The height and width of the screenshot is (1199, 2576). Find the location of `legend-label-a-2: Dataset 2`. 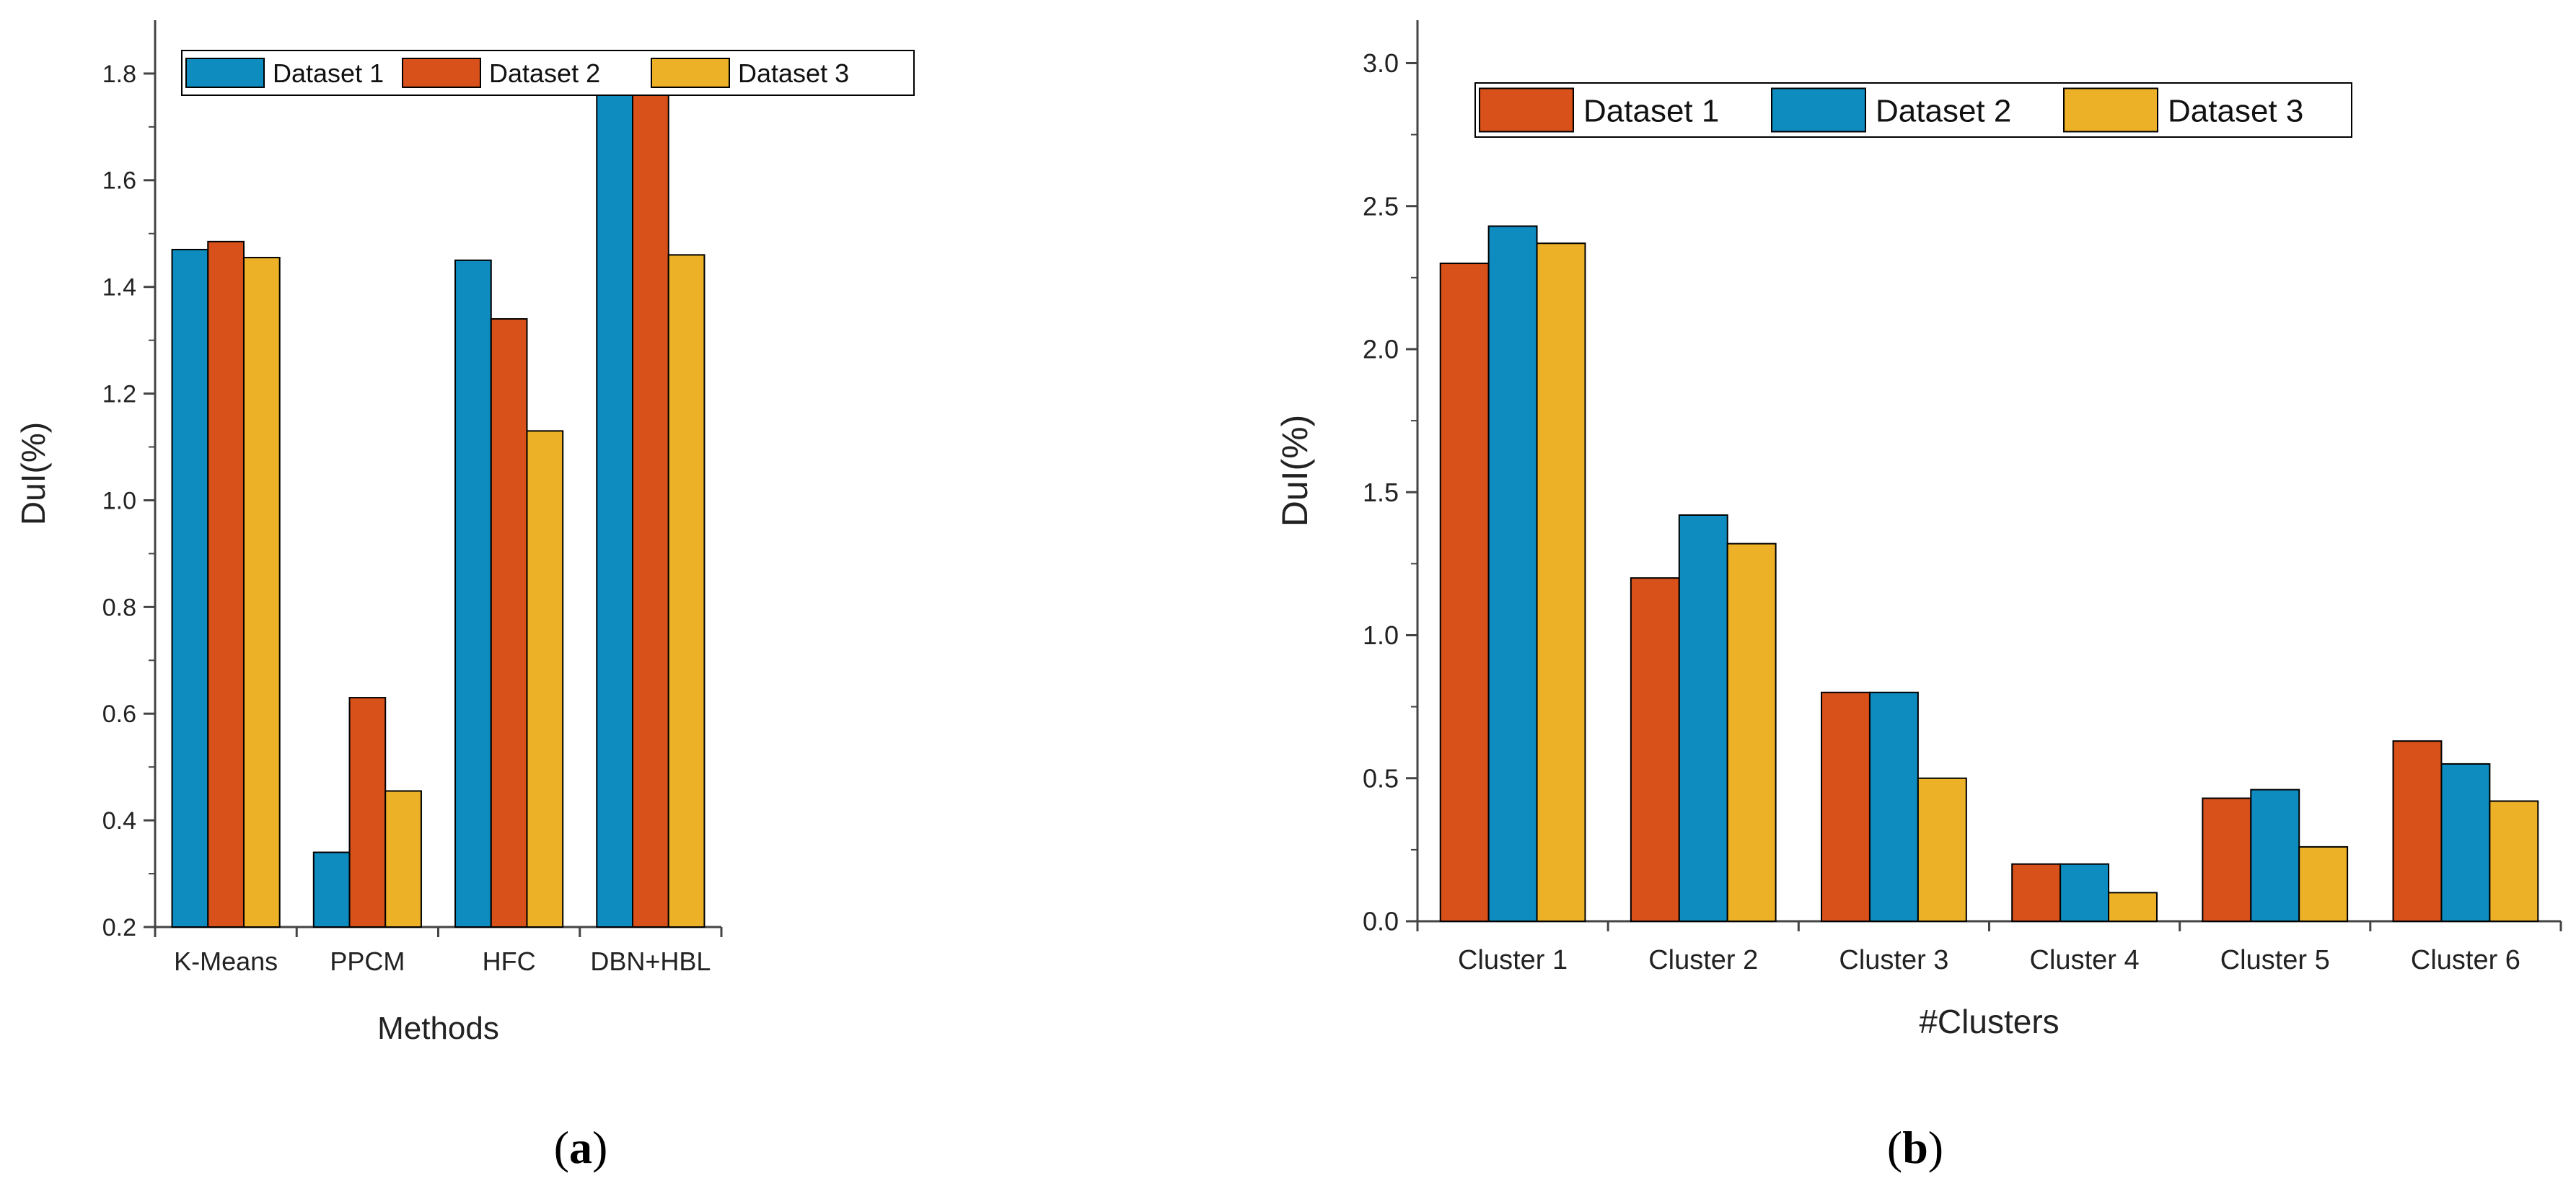

legend-label-a-2: Dataset 2 is located at coordinates (544, 73).